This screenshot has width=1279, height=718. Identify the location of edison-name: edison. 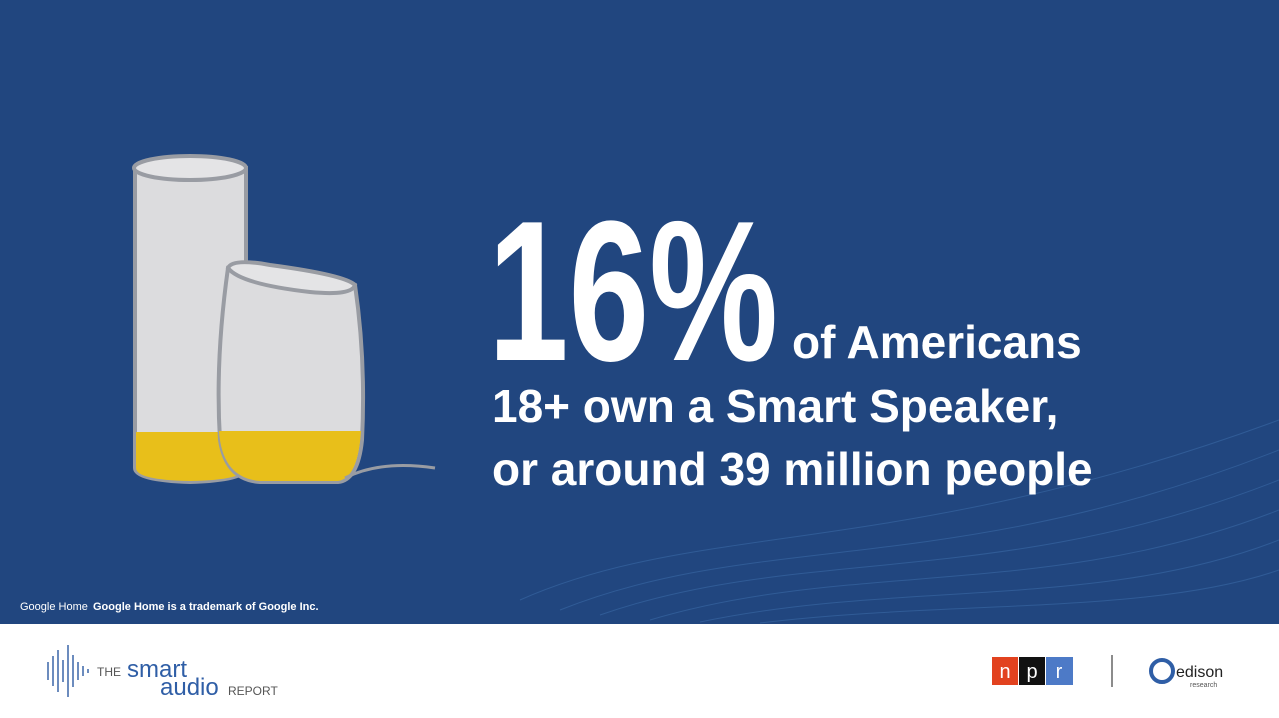
(1199, 672).